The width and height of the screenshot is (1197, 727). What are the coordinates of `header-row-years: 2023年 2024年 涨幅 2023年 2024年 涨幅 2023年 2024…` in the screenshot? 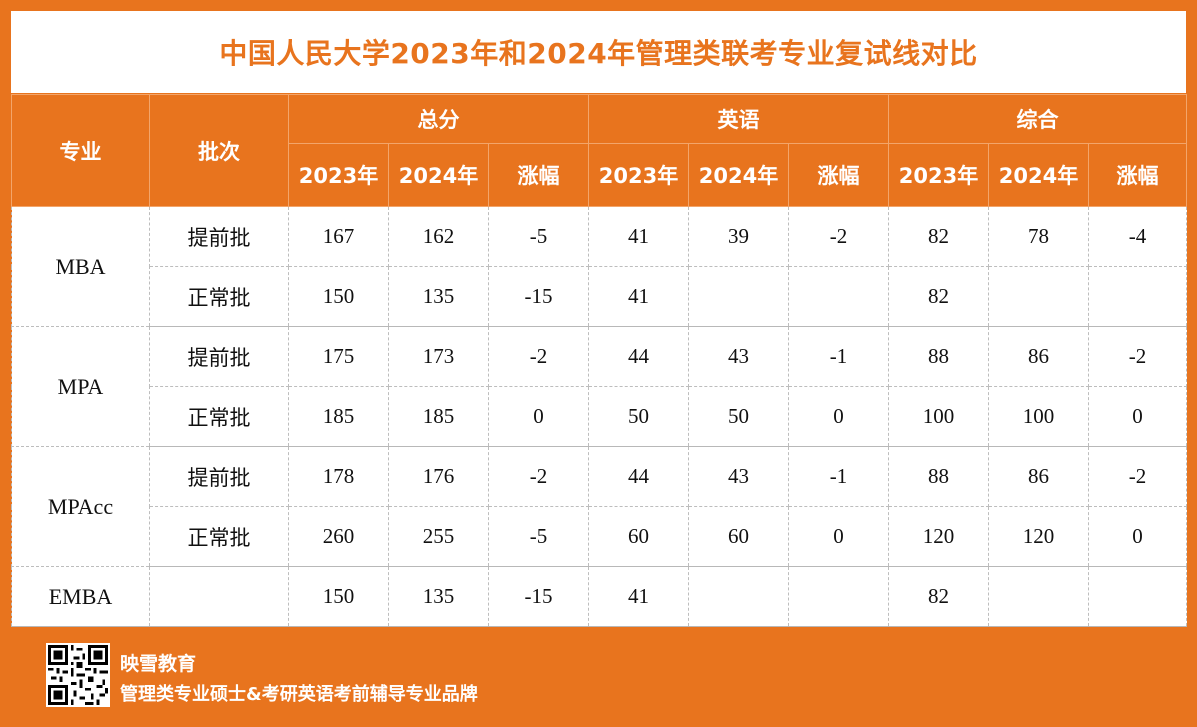 It's located at (600, 175).